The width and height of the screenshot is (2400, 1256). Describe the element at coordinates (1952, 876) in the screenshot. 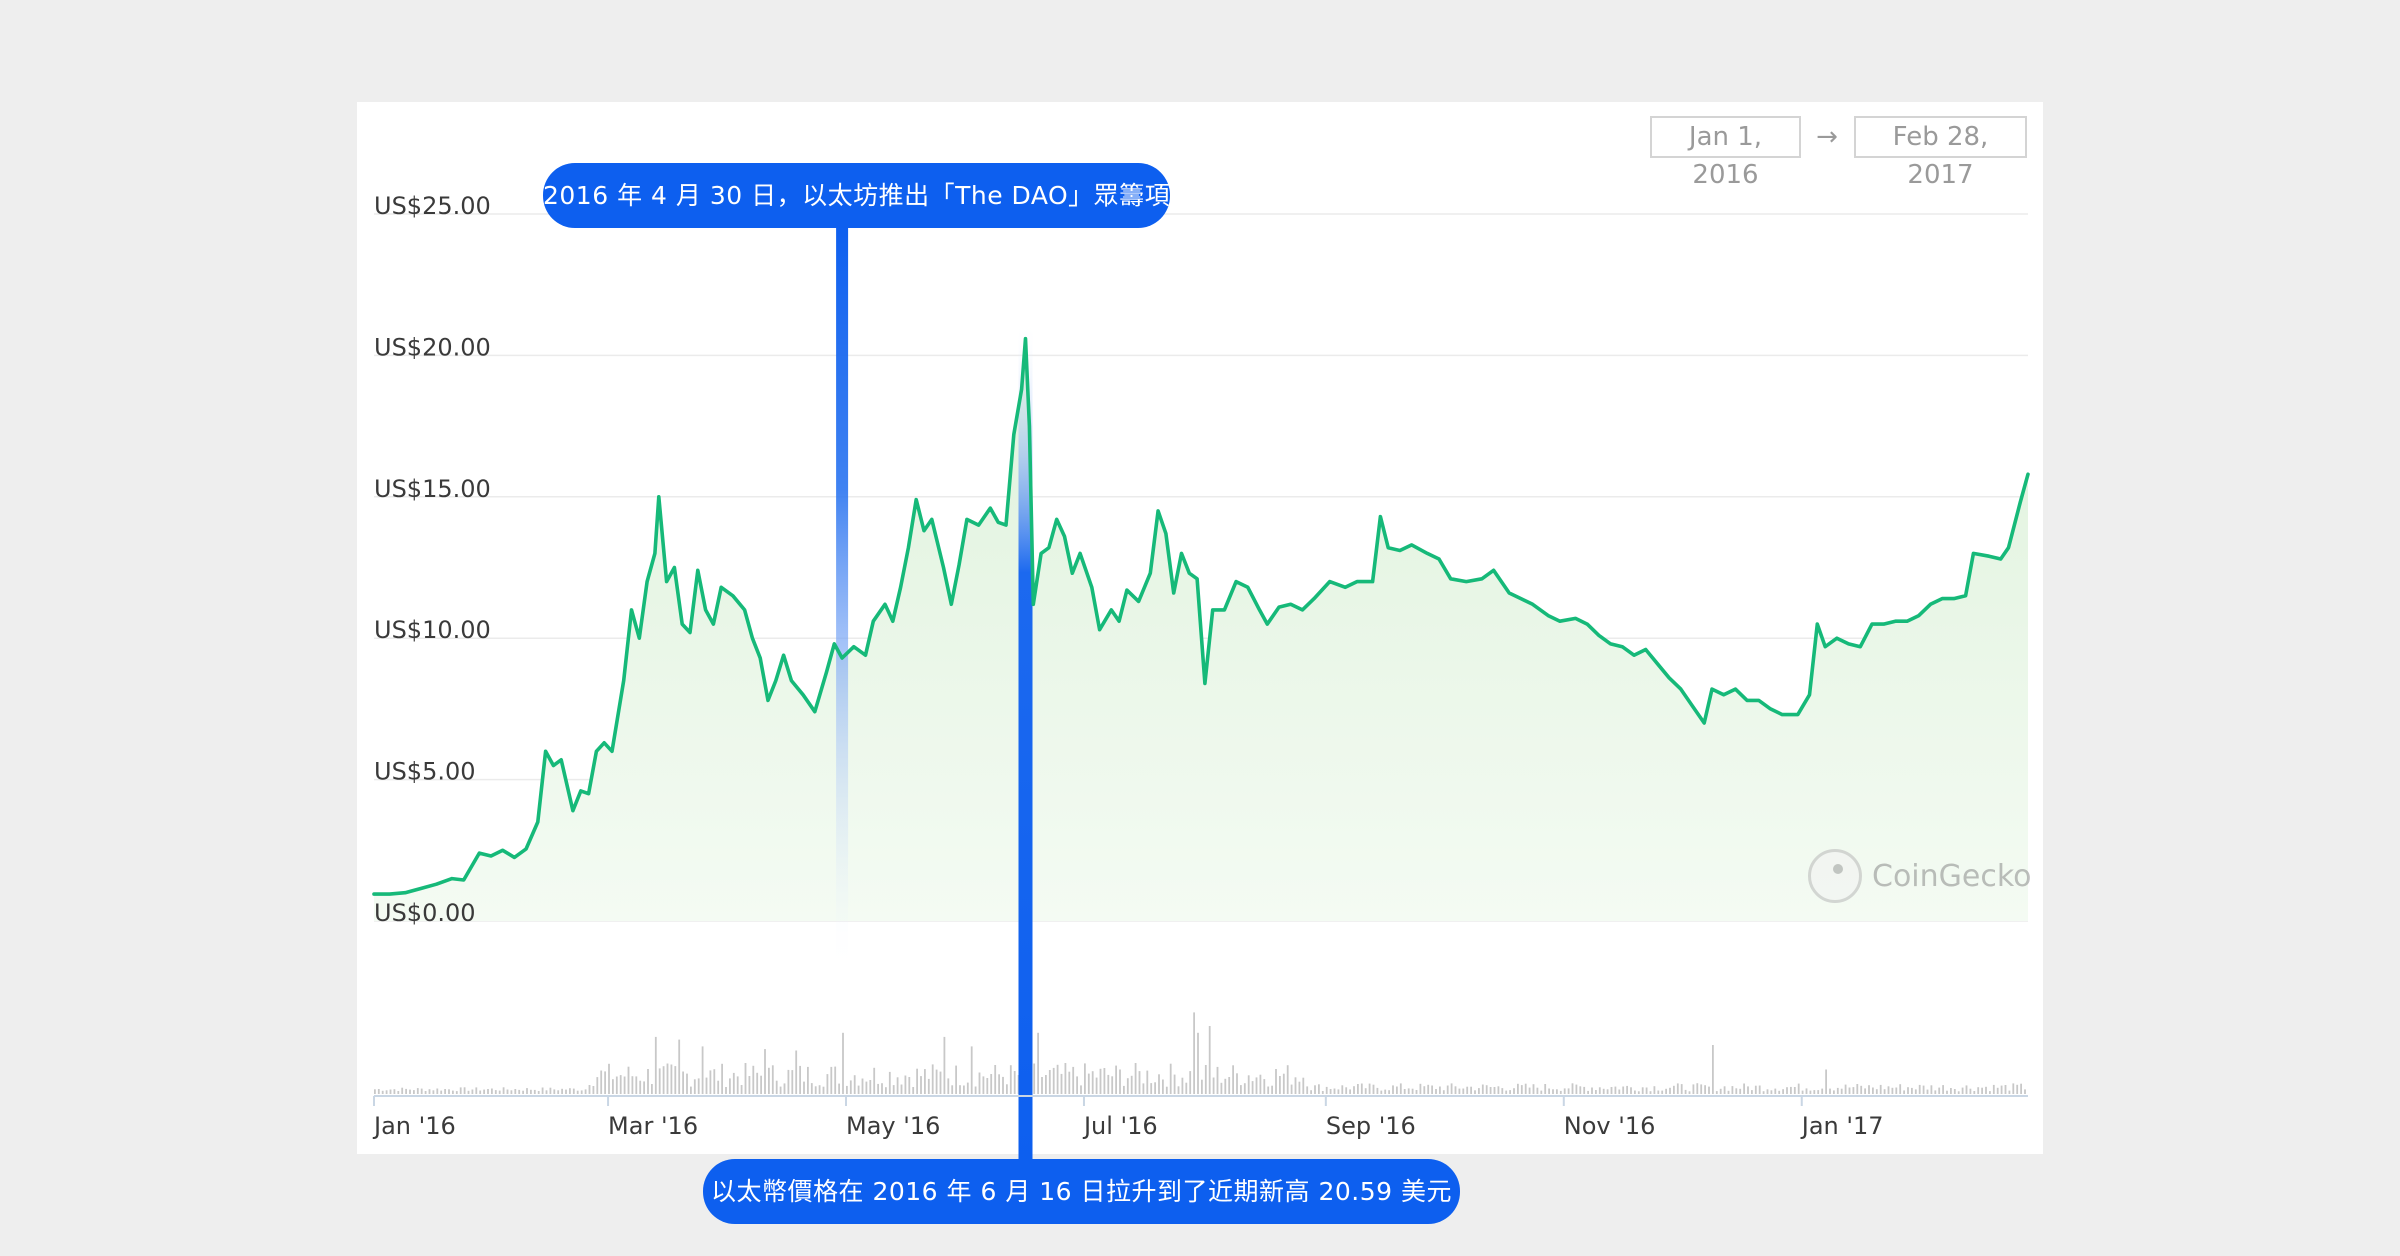

I see `watermark-text: CoinGecko` at that location.